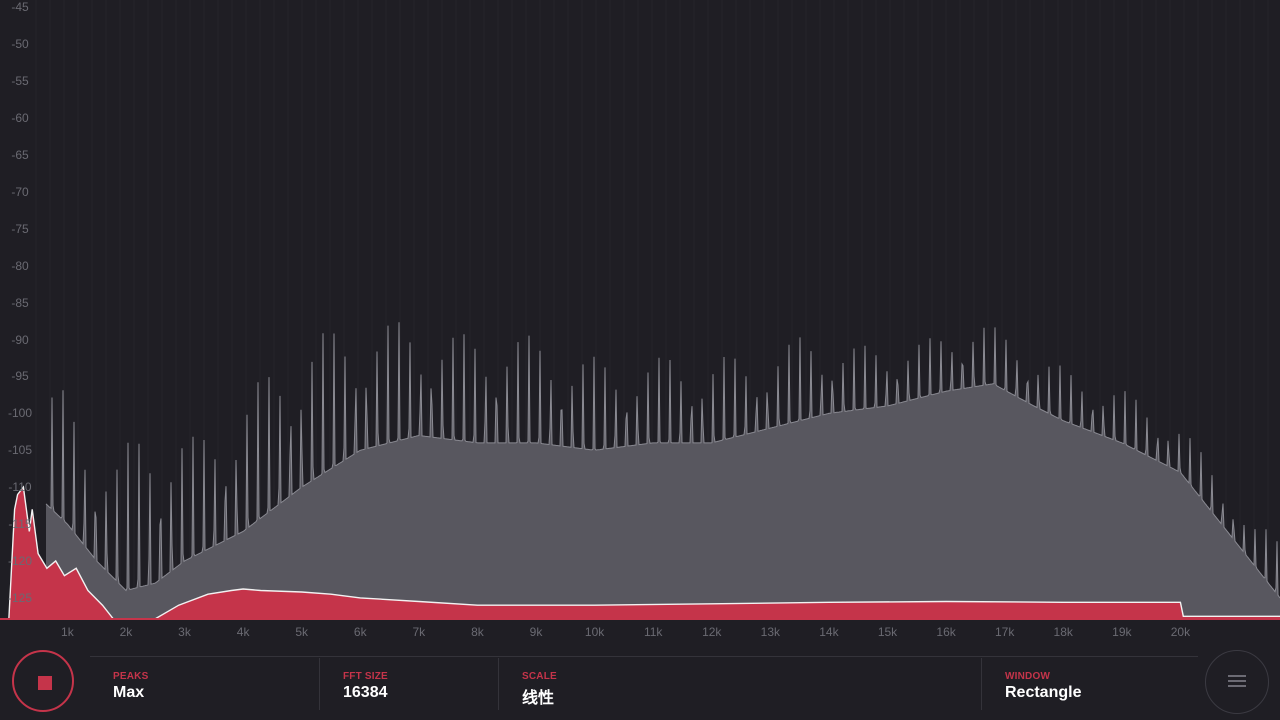 Image resolution: width=1280 pixels, height=720 pixels. I want to click on x-tick-label: 2k, so click(126, 632).